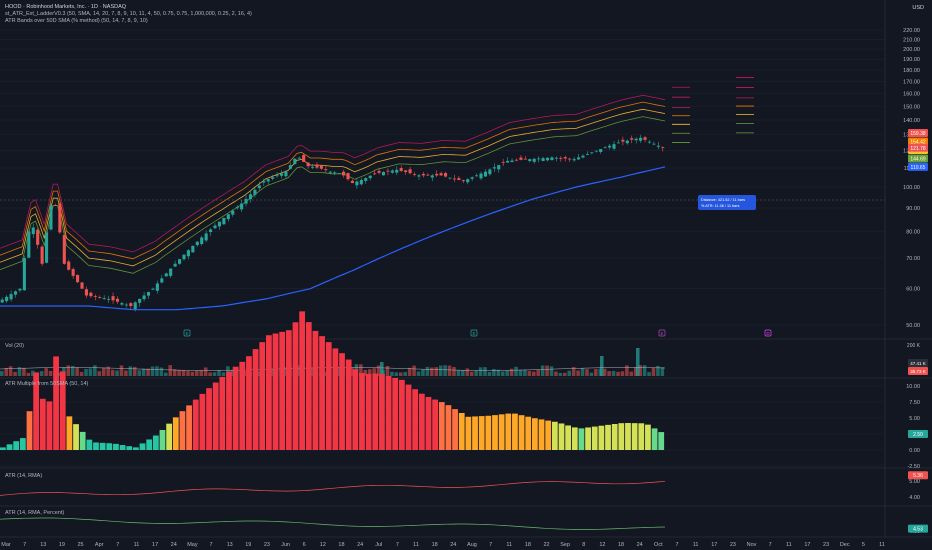 This screenshot has height=550, width=932. Describe the element at coordinates (913, 326) in the screenshot. I see `price-tick-label: 50.00` at that location.